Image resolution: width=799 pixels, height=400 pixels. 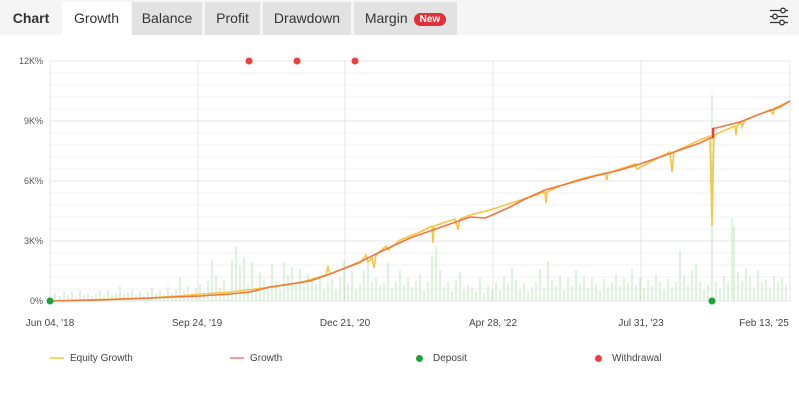 I want to click on y-tick-6k: 6K%, so click(x=33, y=181).